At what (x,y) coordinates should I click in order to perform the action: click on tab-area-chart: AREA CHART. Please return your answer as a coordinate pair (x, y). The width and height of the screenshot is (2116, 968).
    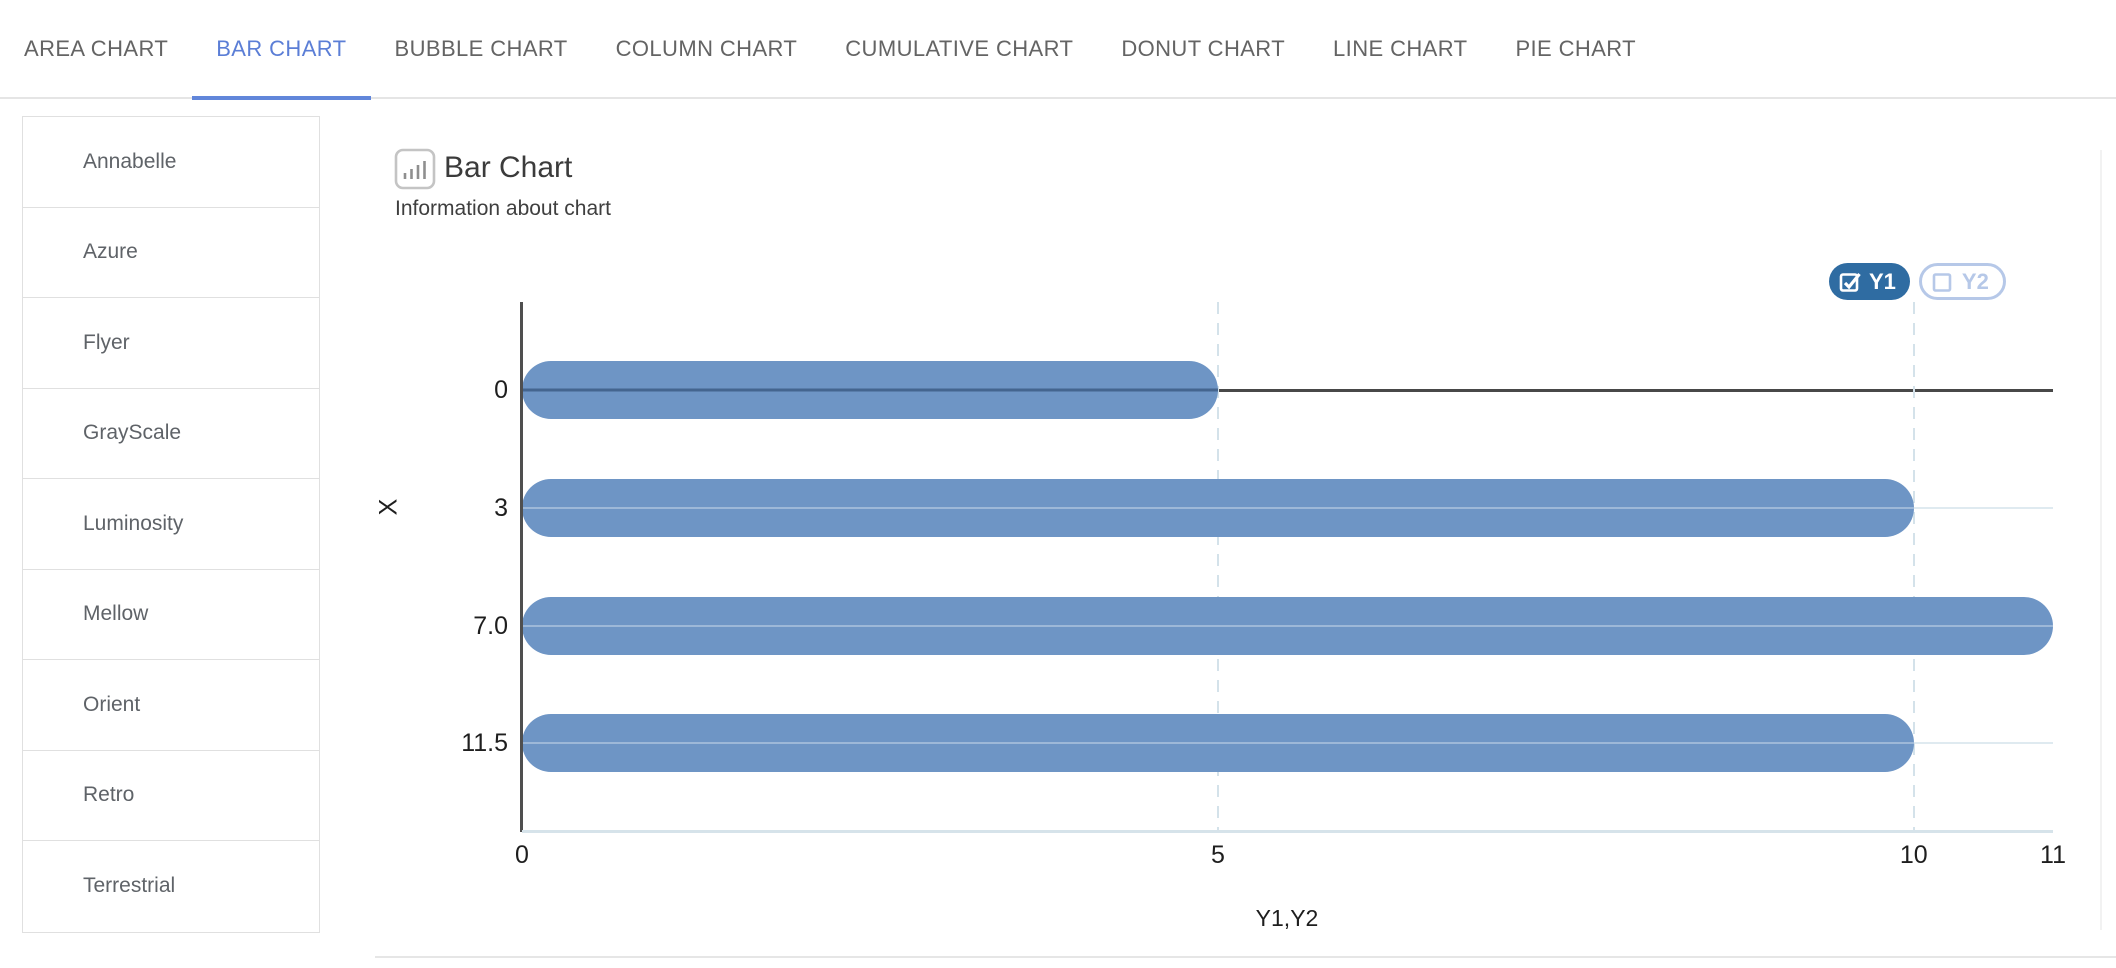
    Looking at the image, I should click on (96, 48).